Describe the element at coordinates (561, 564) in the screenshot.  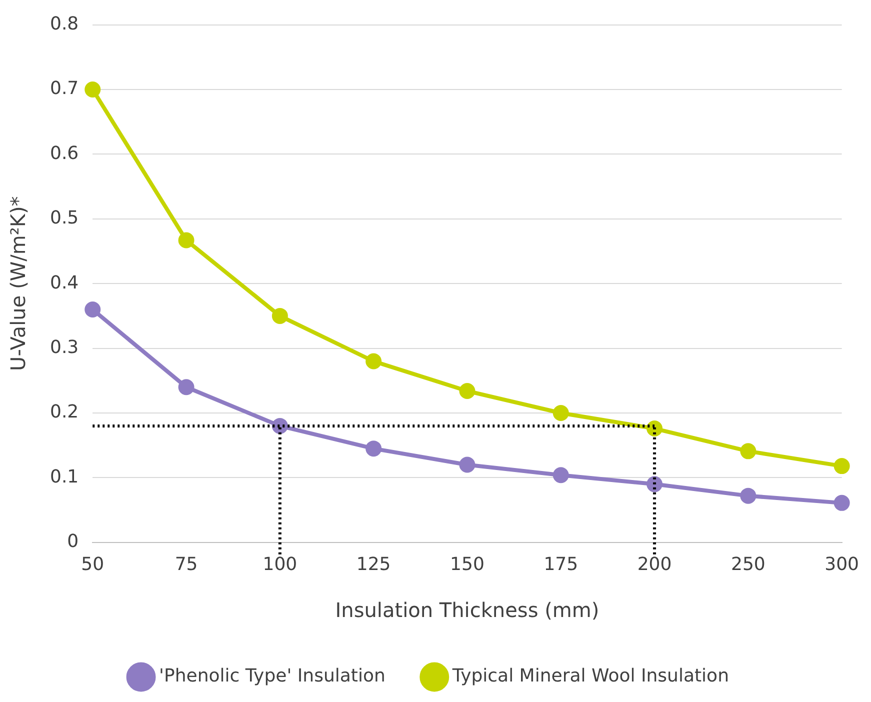
I see `x-tick-label: 175` at that location.